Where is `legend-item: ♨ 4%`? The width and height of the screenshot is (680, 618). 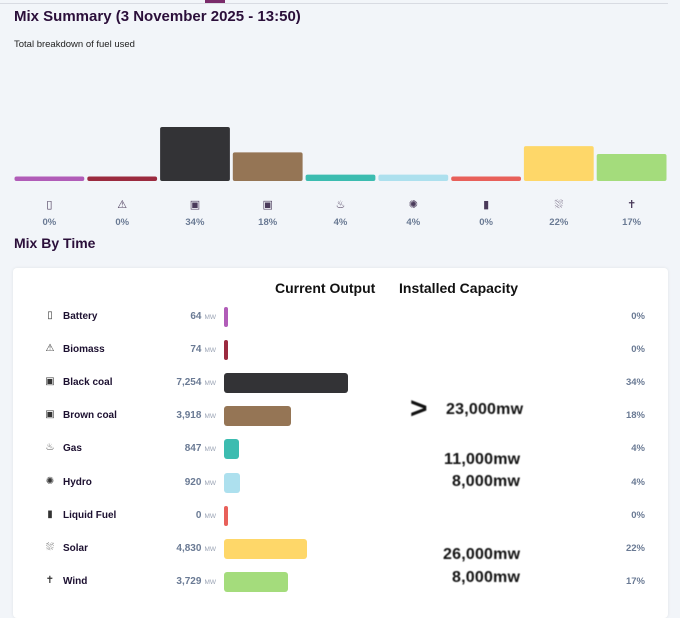
legend-item: ♨ 4% is located at coordinates (341, 213).